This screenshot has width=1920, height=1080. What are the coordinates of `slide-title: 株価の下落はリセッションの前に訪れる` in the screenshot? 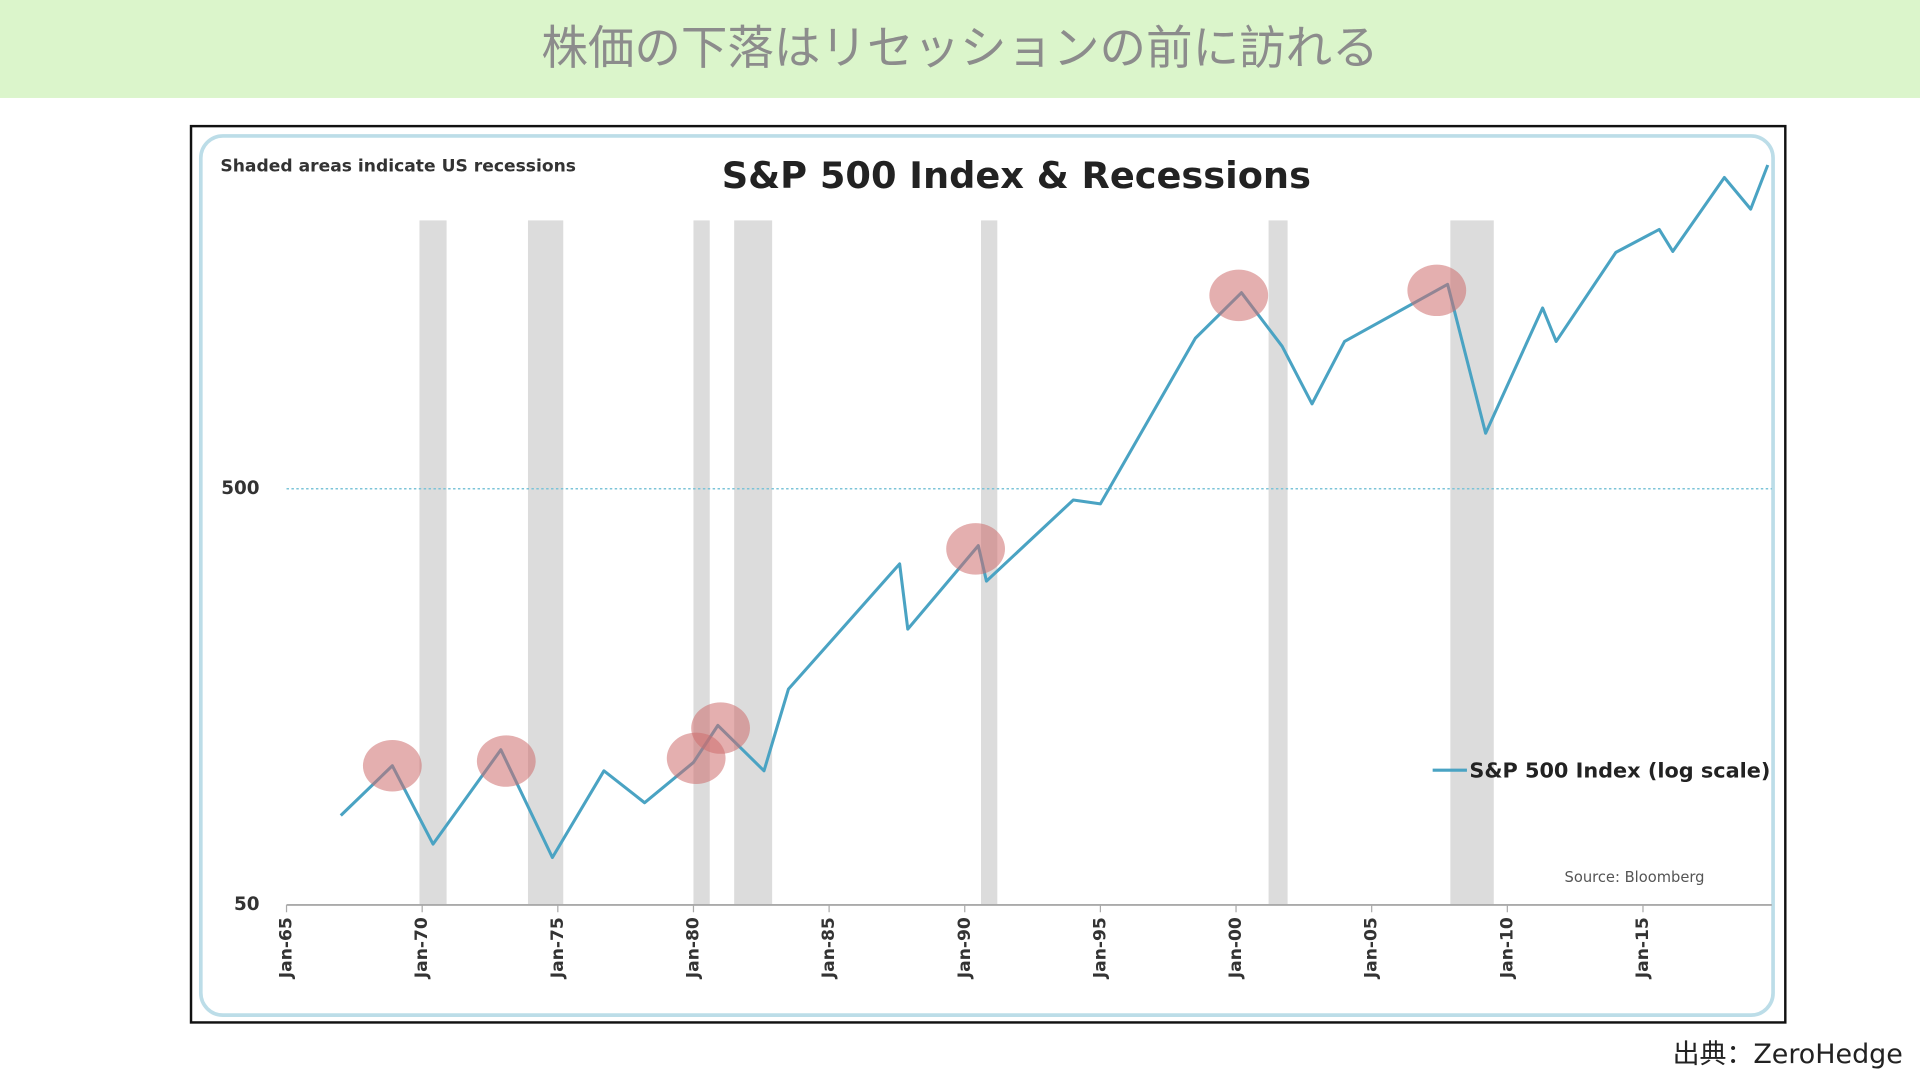 It's located at (959, 48).